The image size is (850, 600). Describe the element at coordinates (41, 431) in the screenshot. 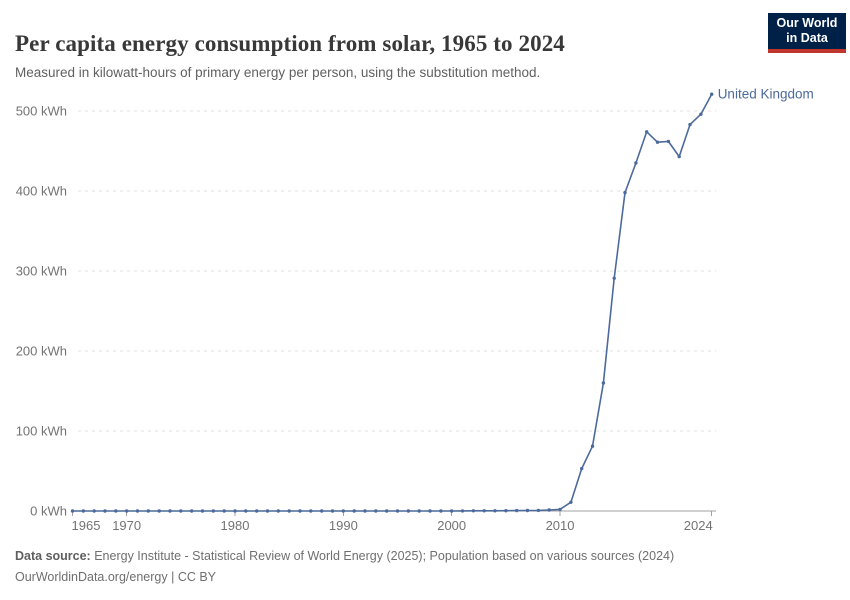

I see `y-tick-label: 100 kWh` at that location.